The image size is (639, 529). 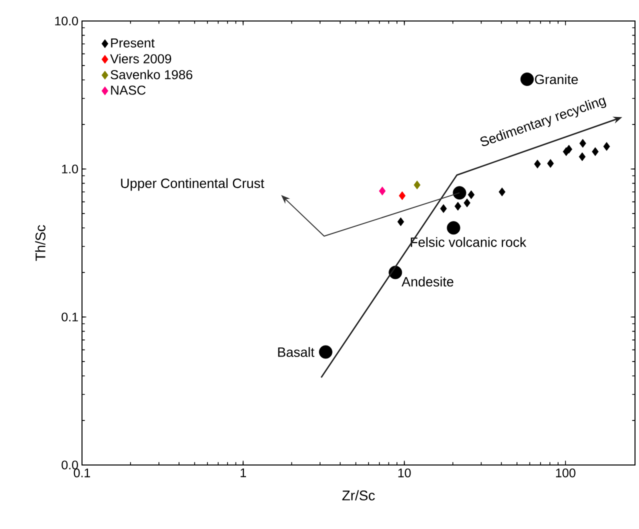 What do you see at coordinates (70, 169) in the screenshot?
I see `y-tick-label: 1.0` at bounding box center [70, 169].